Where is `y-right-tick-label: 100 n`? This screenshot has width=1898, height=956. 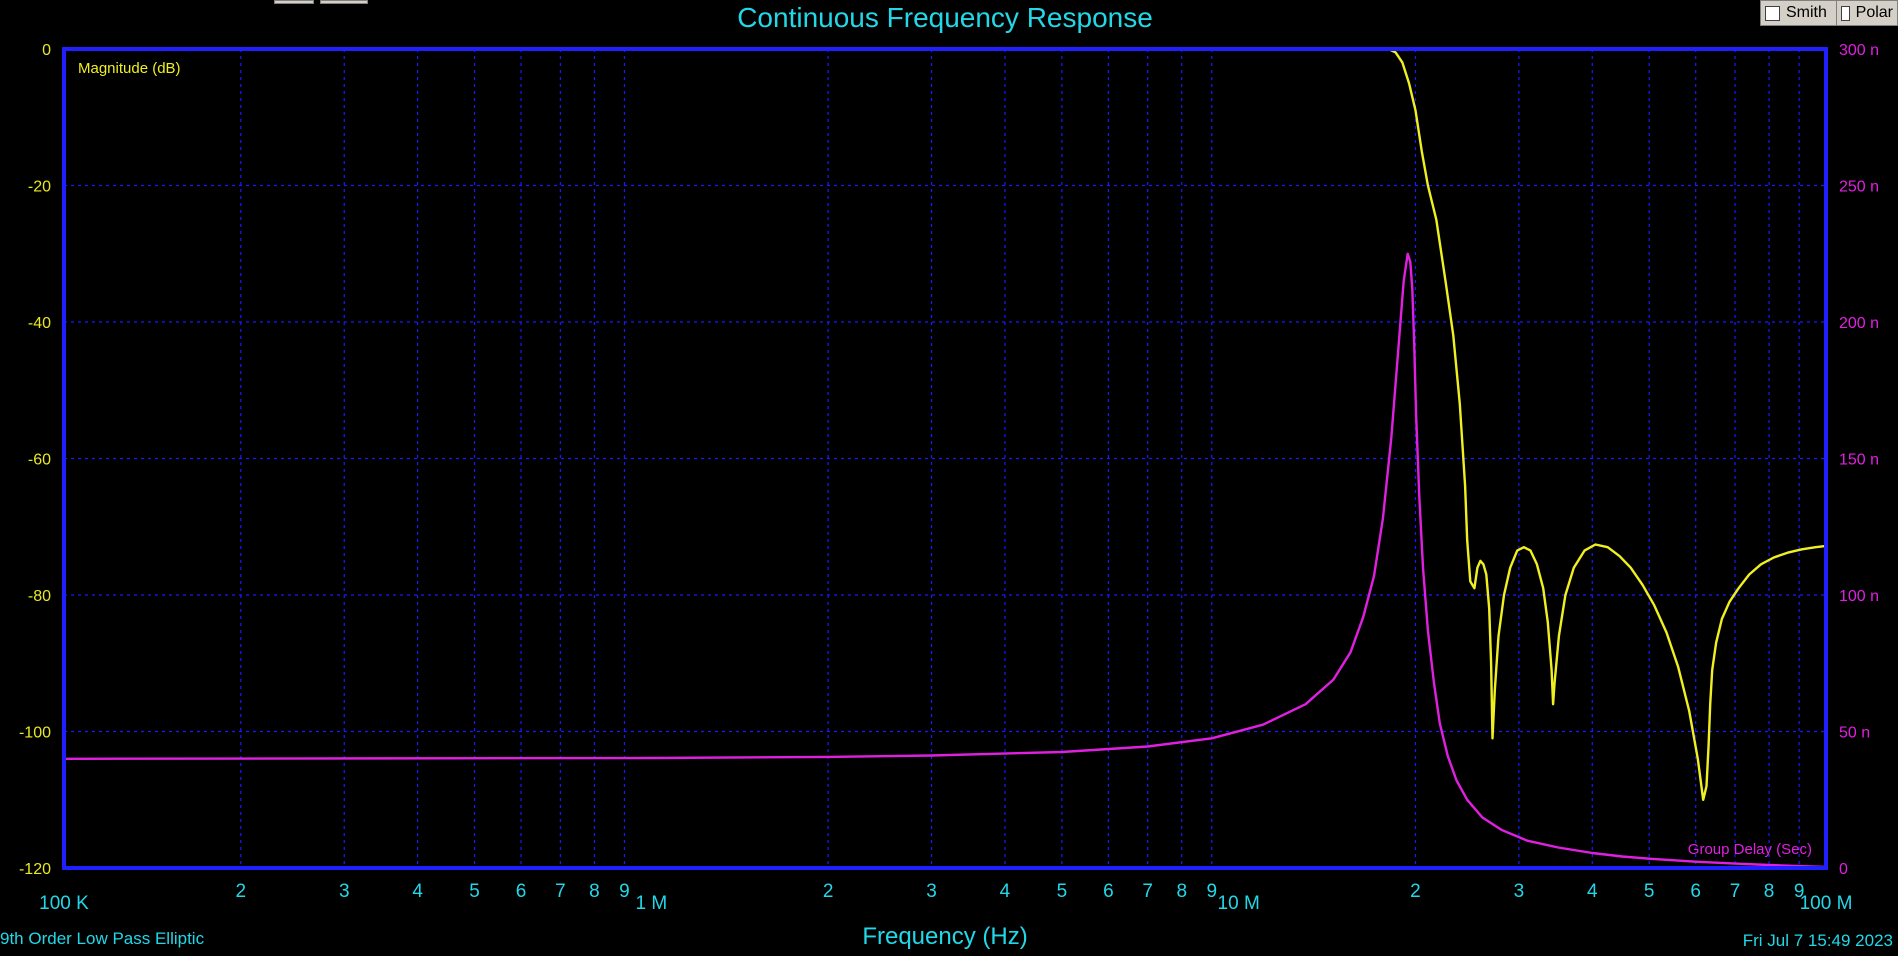 y-right-tick-label: 100 n is located at coordinates (1859, 596).